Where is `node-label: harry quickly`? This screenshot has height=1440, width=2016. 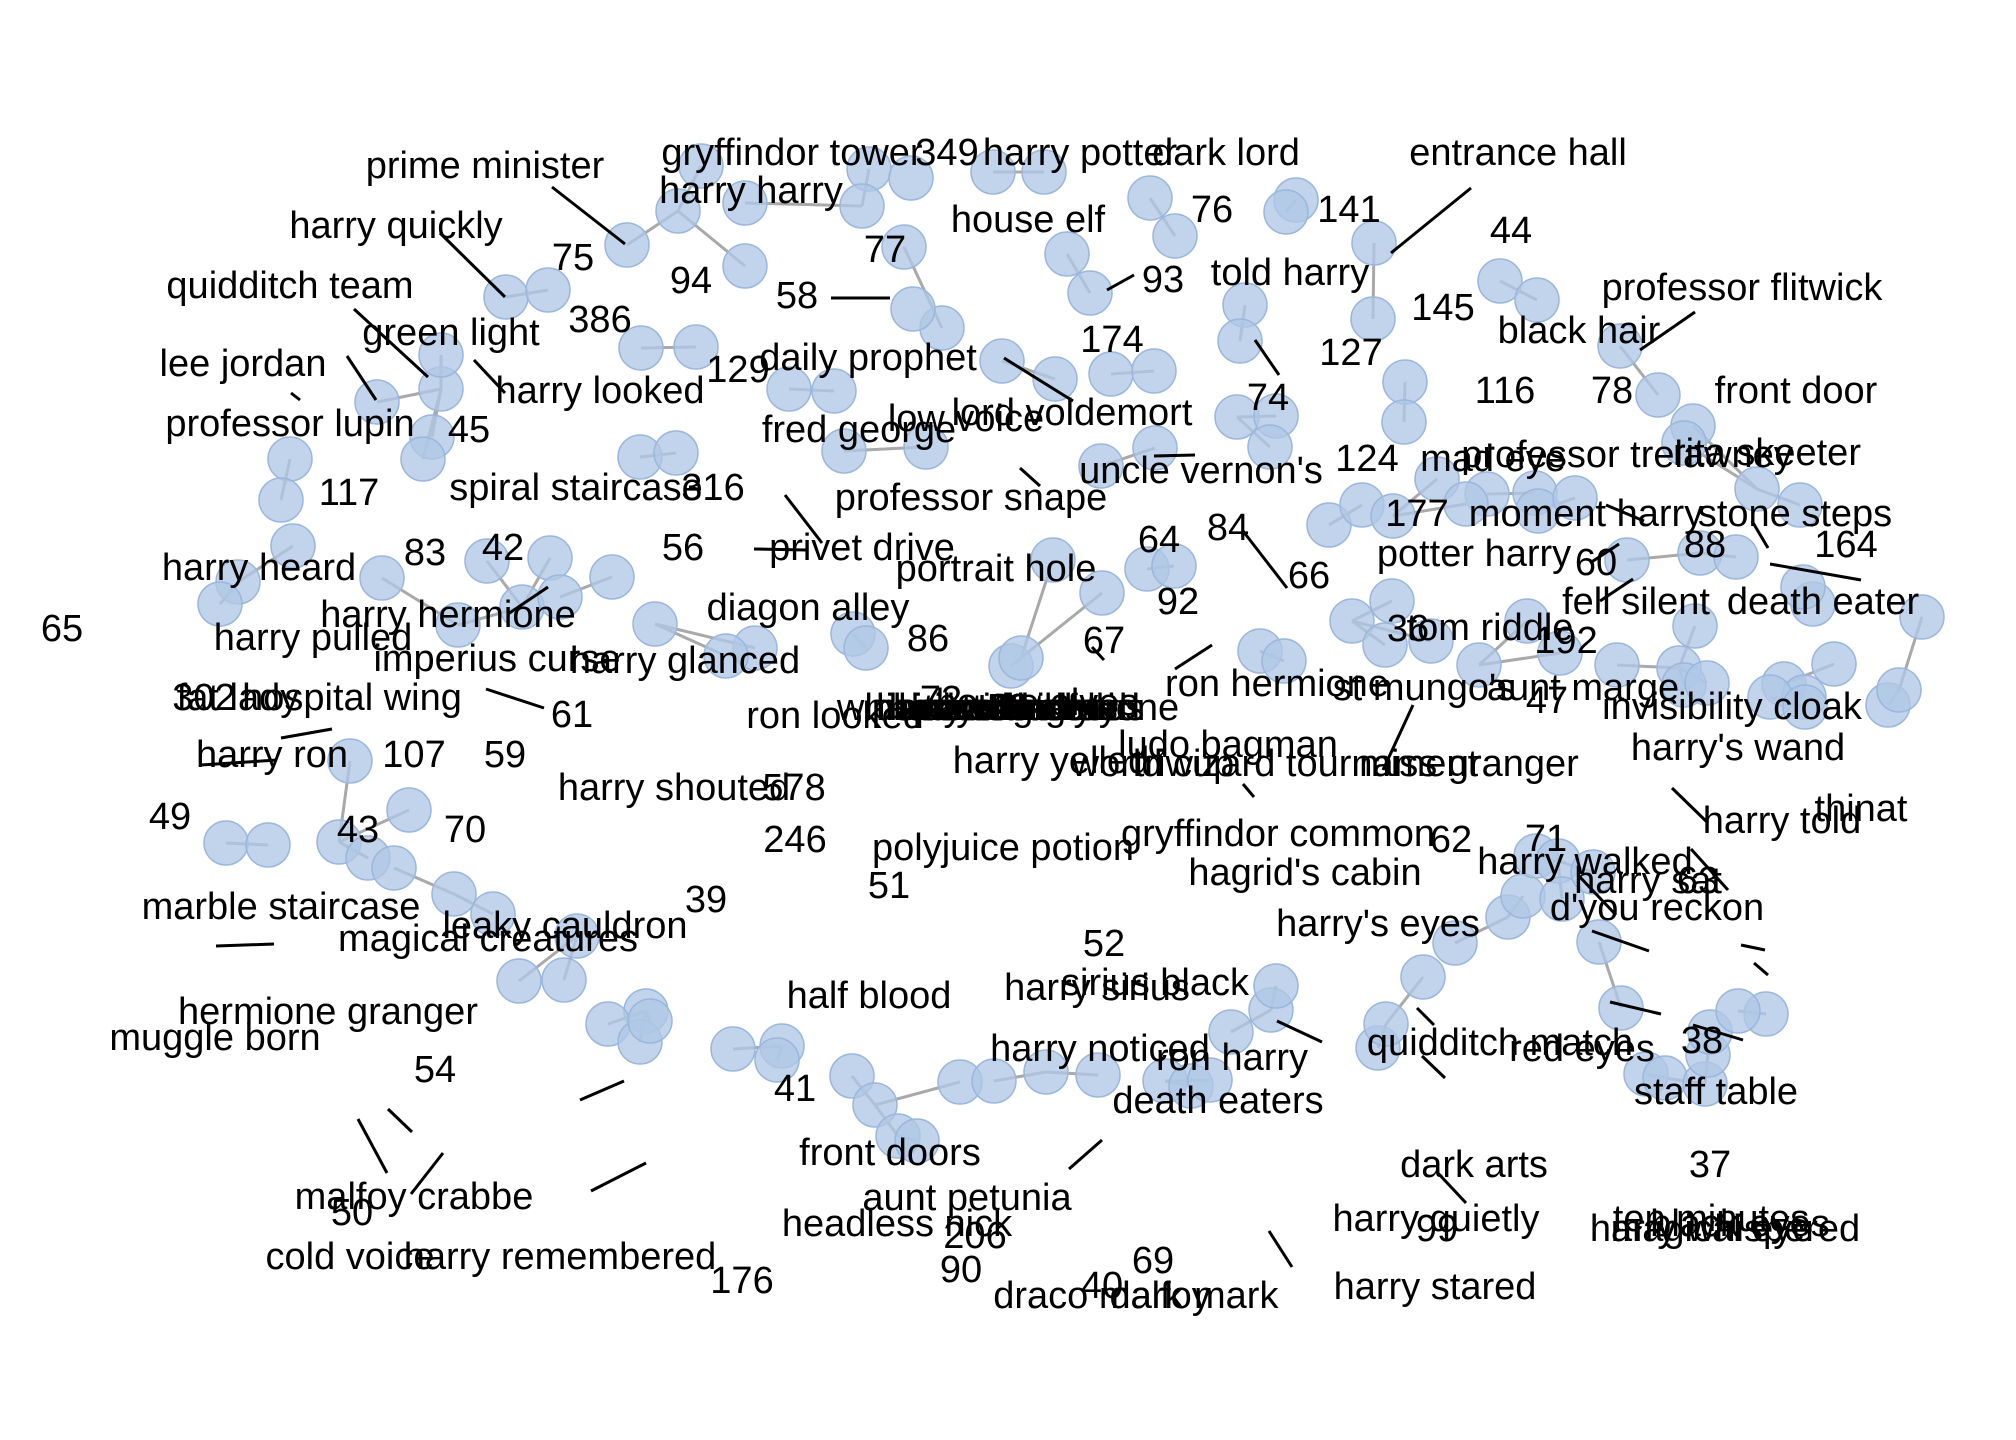
node-label: harry quickly is located at coordinates (395, 226).